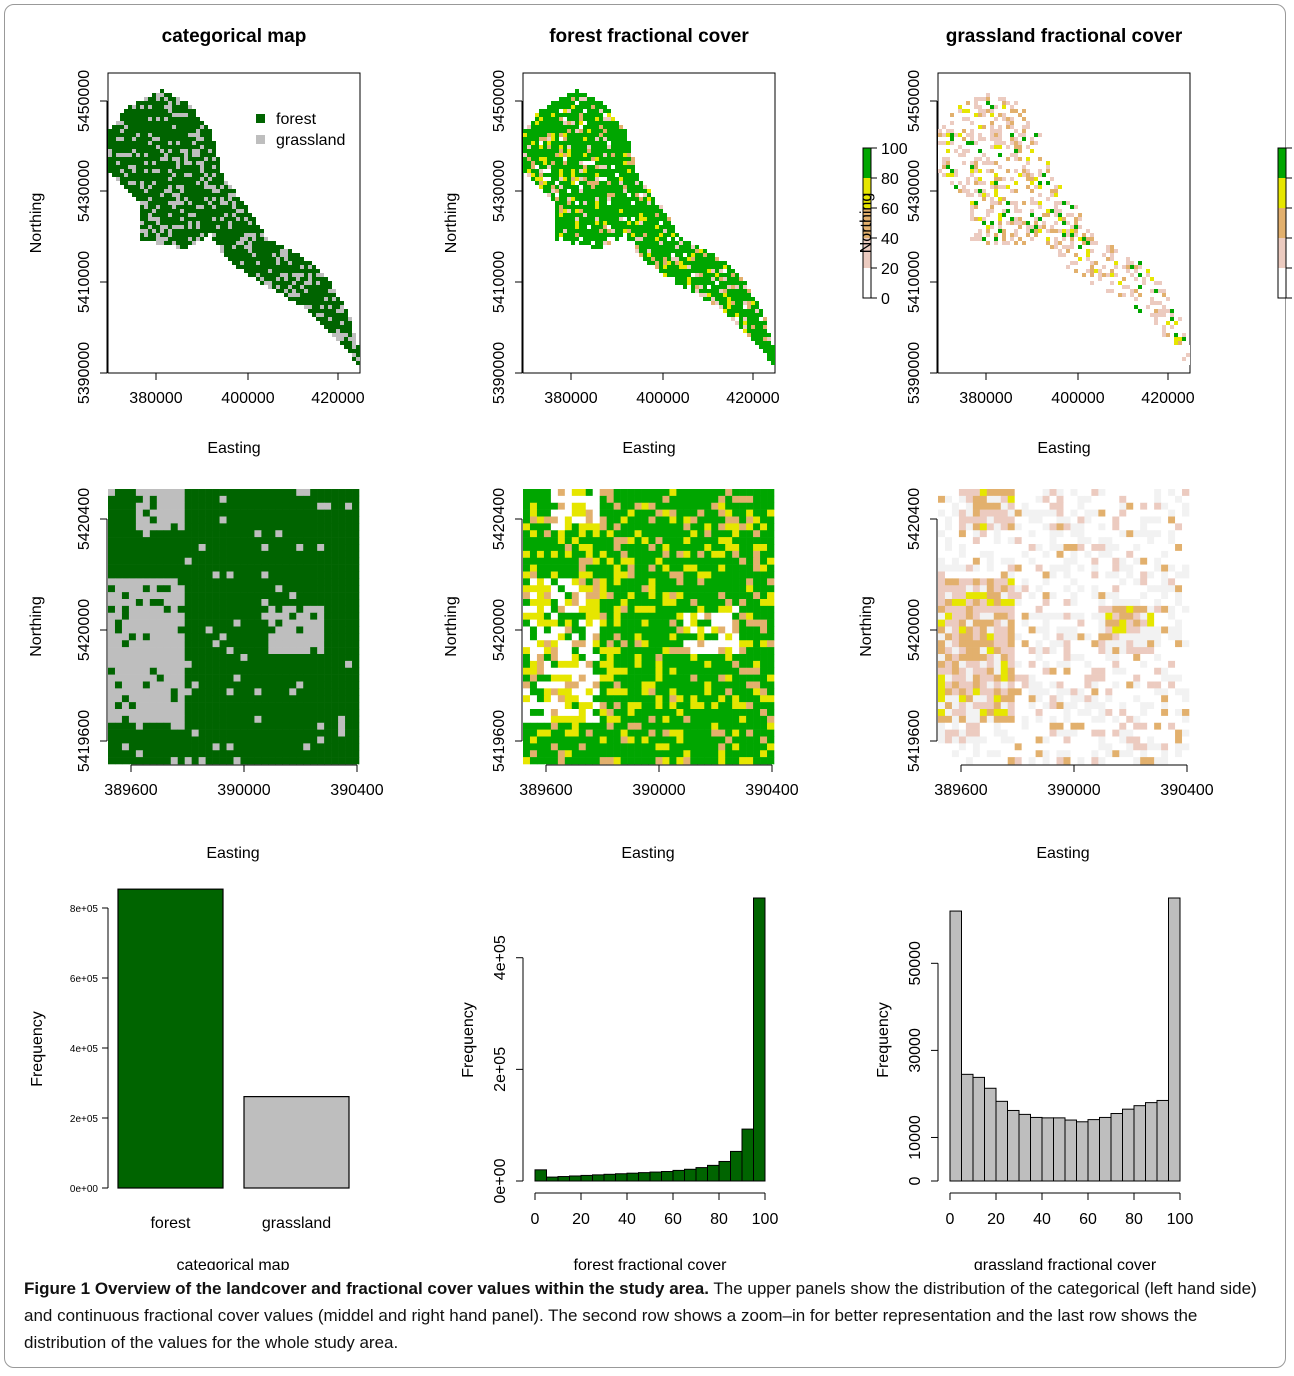 Image resolution: width=1294 pixels, height=1376 pixels. I want to click on bar-categorical-y-tick-label: 4e+05, so click(84, 1049).